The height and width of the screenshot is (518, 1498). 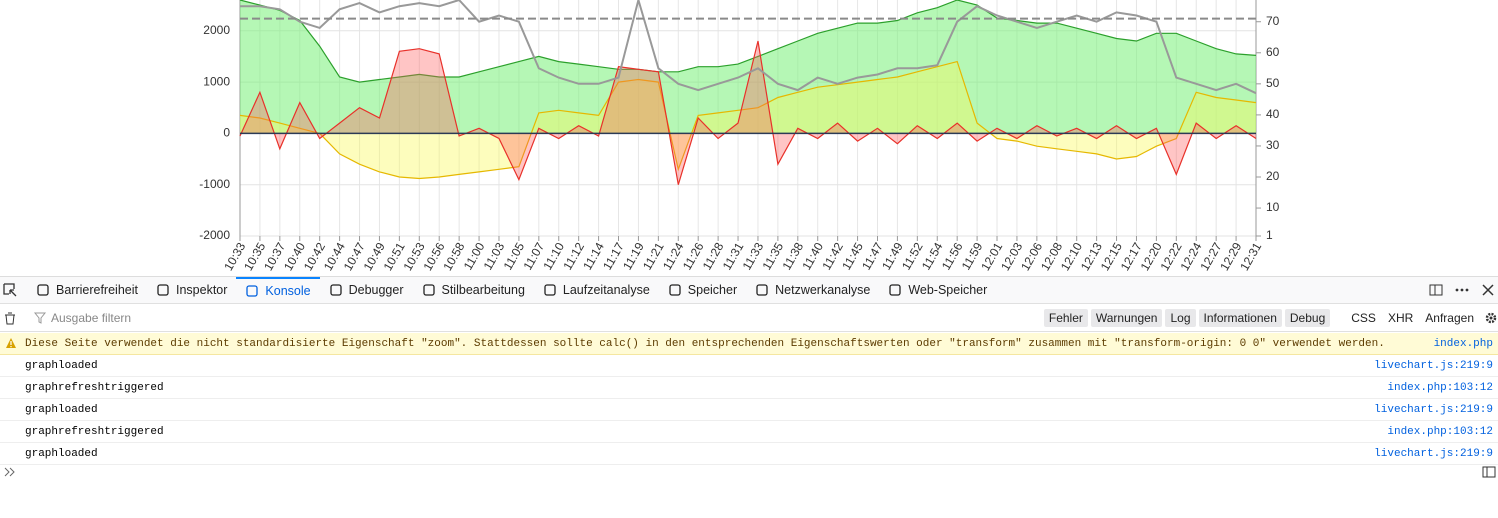 I want to click on level-filter: Informationen, so click(x=1240, y=318).